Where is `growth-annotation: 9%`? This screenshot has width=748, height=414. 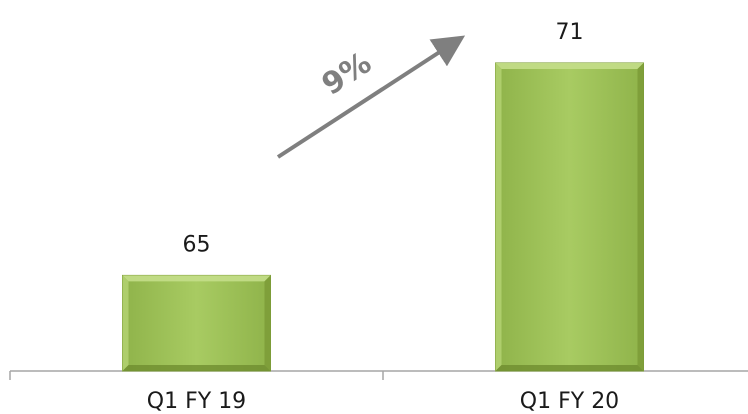
growth-annotation: 9% is located at coordinates (347, 73).